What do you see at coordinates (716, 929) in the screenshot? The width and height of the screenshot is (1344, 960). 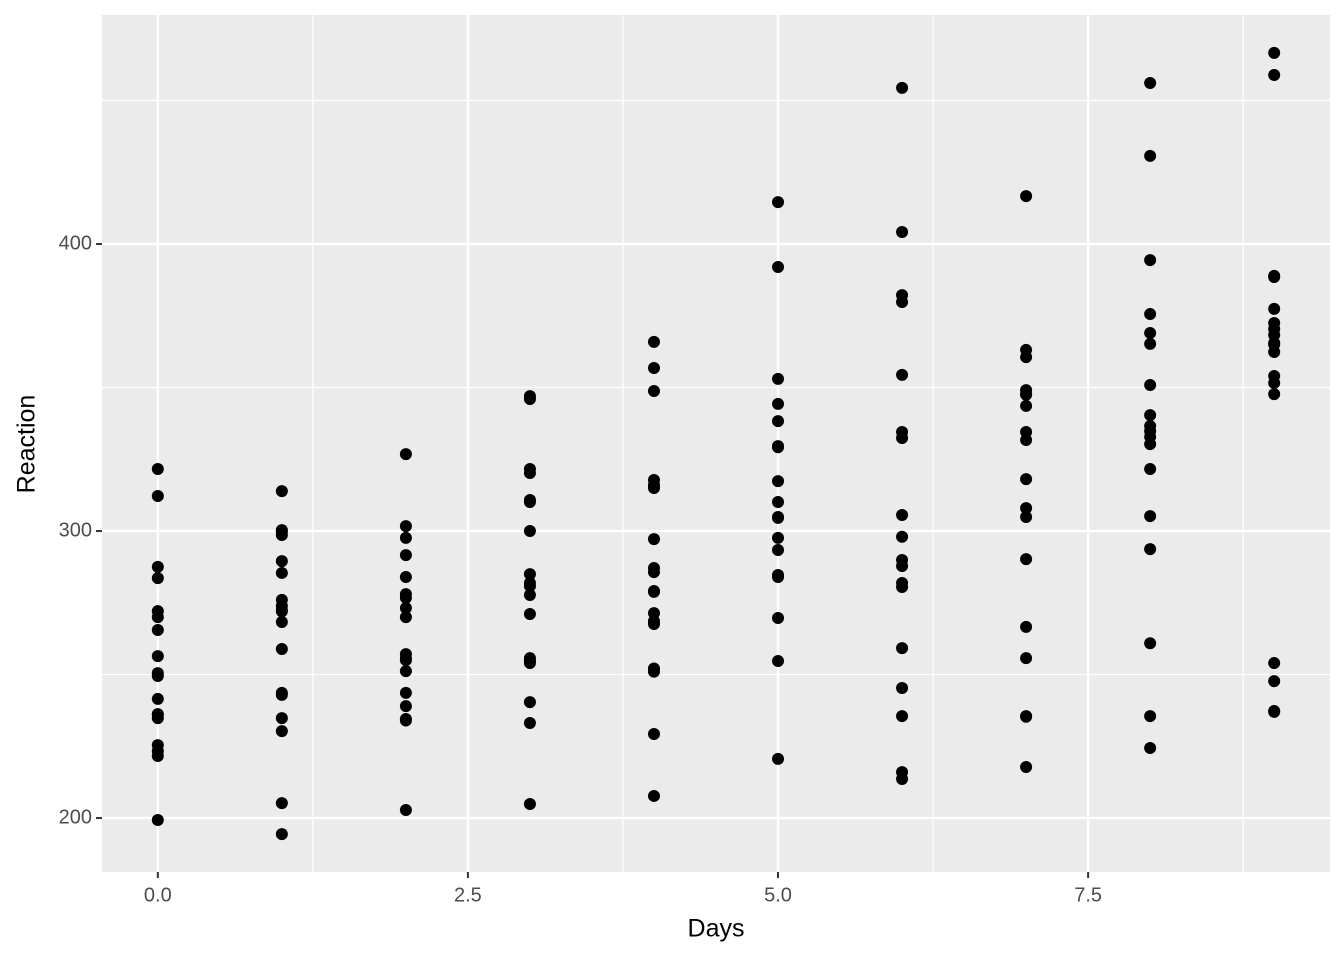 I see `x-axis-title: Days` at bounding box center [716, 929].